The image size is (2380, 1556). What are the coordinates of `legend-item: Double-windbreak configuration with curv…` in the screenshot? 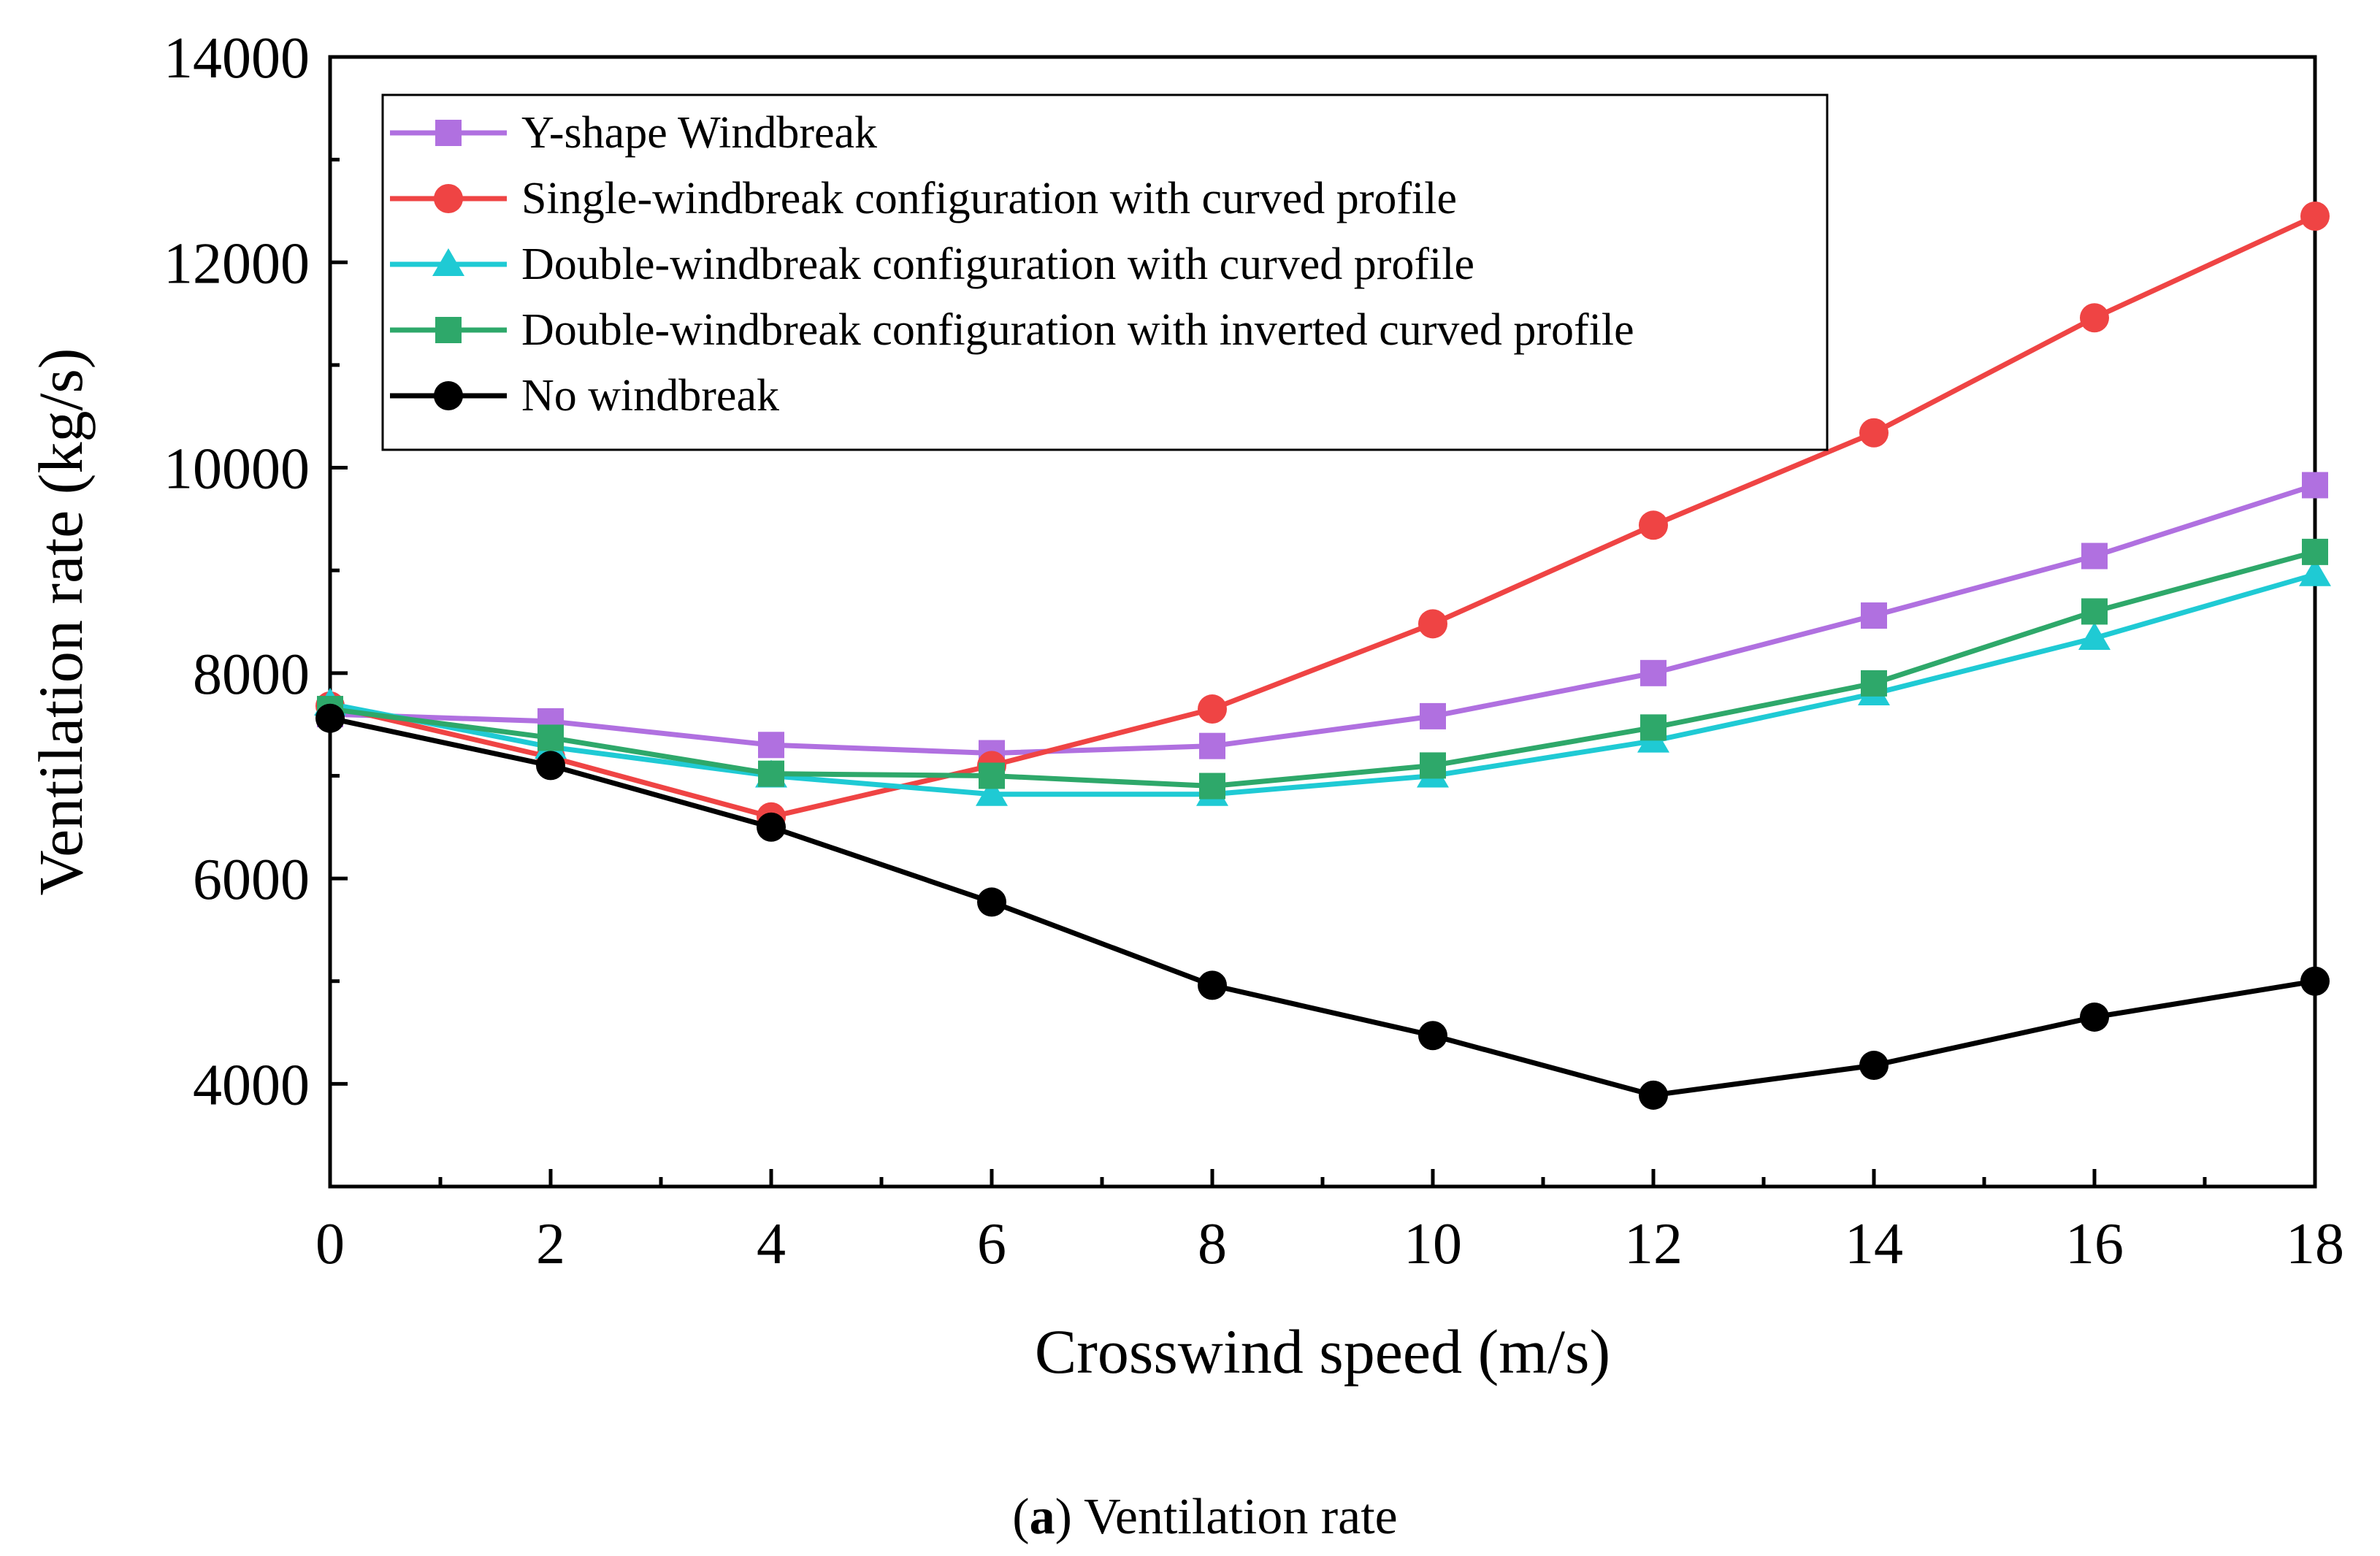 It's located at (932, 264).